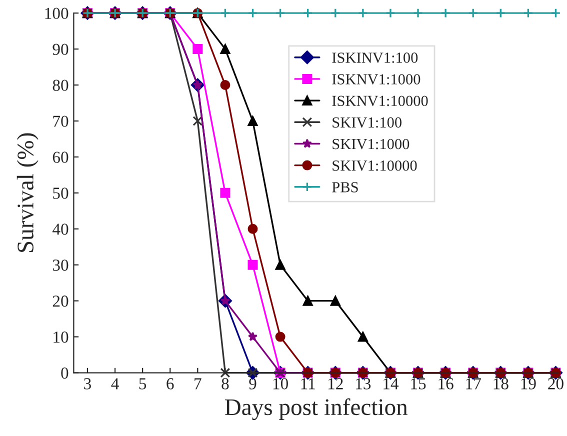 The width and height of the screenshot is (567, 436). Describe the element at coordinates (142, 384) in the screenshot. I see `x-tick-label: 5` at that location.